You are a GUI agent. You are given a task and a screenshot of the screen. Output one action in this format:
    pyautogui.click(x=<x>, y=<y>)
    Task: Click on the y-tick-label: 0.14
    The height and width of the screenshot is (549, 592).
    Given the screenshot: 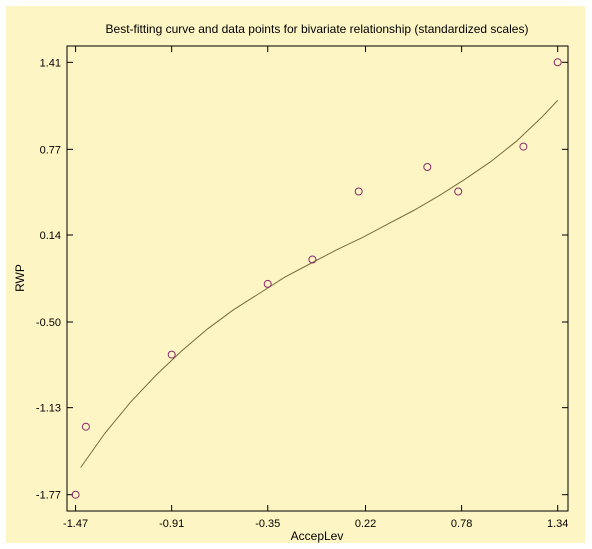 What is the action you would take?
    pyautogui.click(x=50, y=236)
    